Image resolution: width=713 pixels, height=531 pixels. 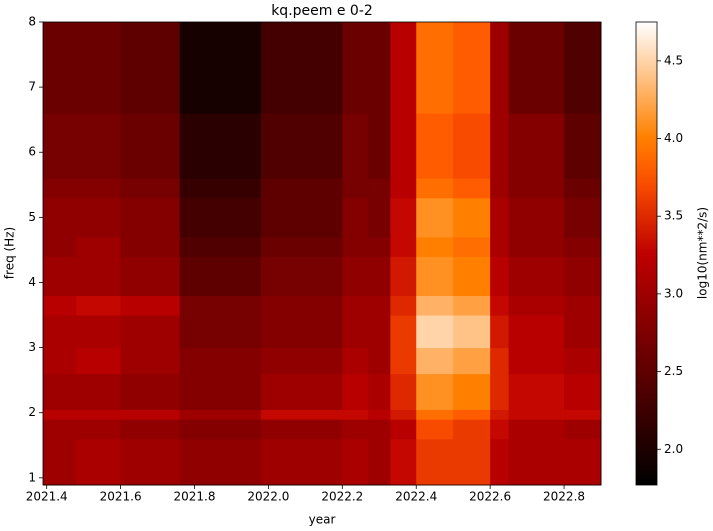 I want to click on x-tick-label: 2021.6, so click(x=121, y=497).